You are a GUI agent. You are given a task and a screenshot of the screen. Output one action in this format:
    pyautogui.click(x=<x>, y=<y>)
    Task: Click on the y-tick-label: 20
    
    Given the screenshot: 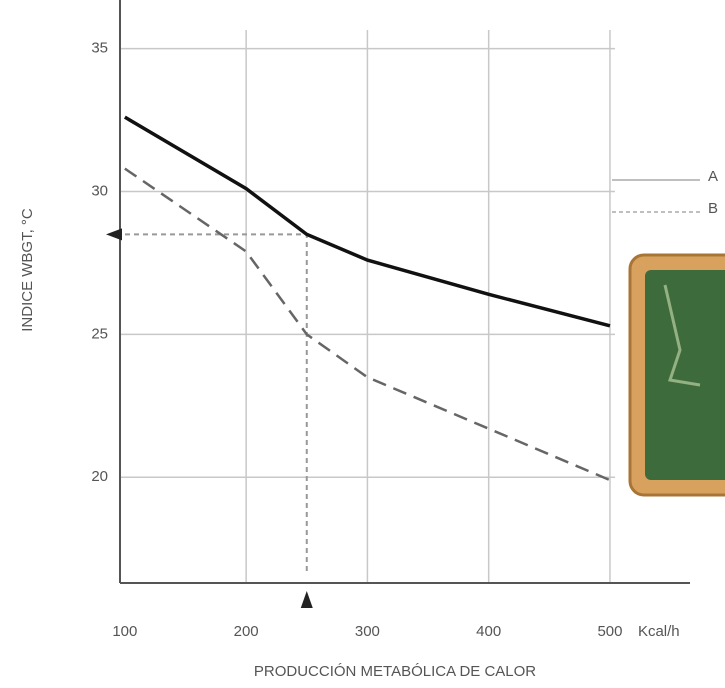 What is the action you would take?
    pyautogui.click(x=99, y=476)
    